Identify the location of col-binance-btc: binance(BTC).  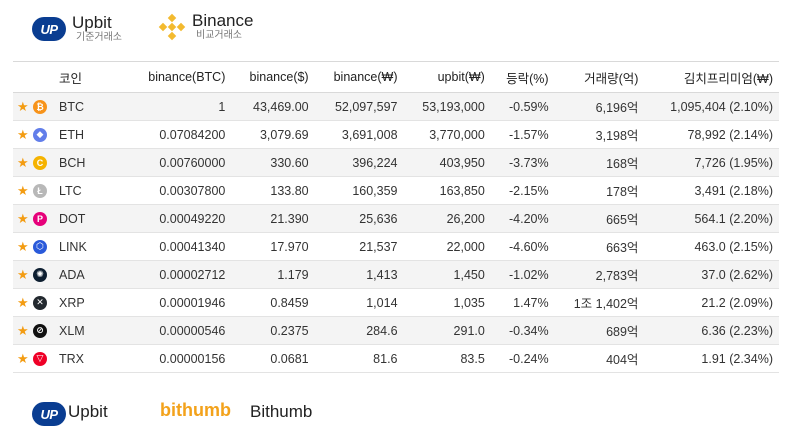
(179, 77).